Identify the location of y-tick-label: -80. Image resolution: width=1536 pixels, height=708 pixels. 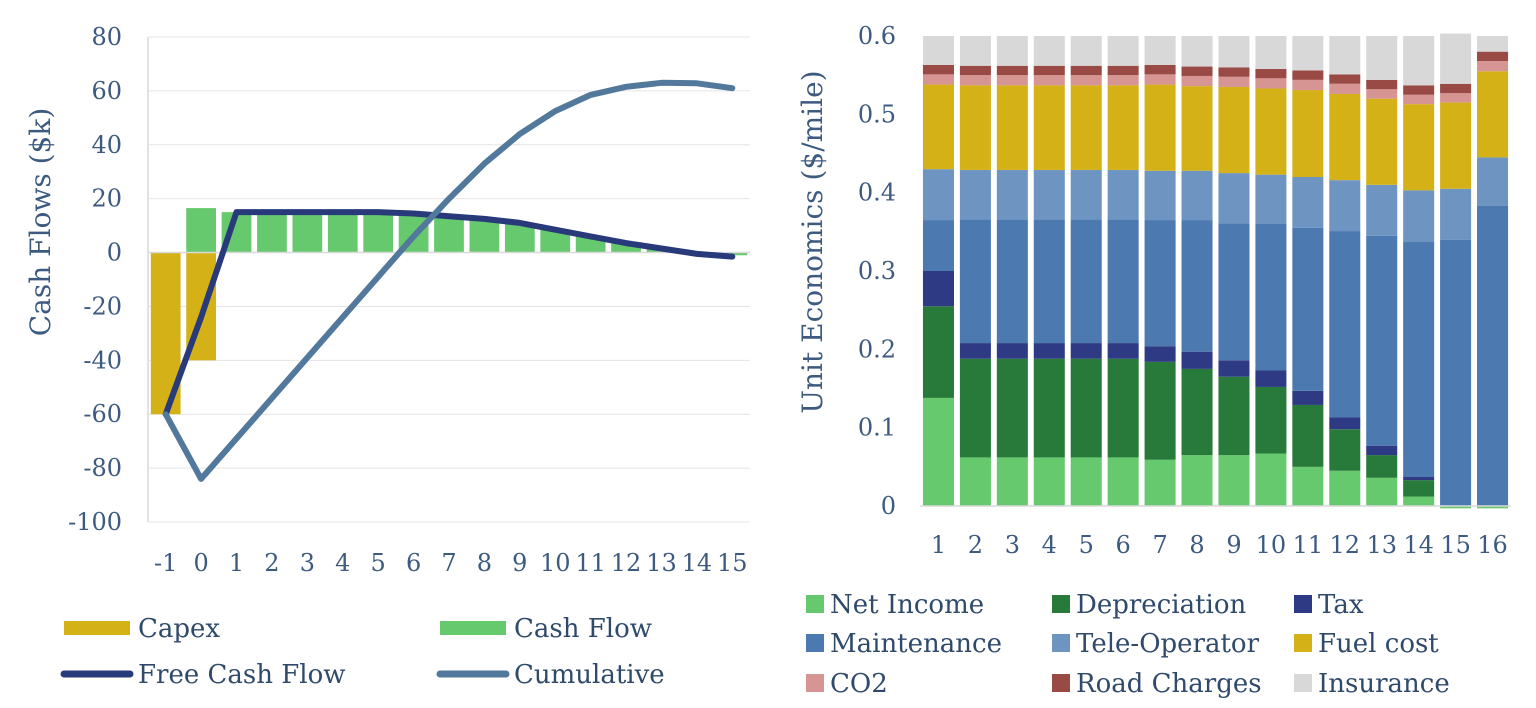
(102, 468).